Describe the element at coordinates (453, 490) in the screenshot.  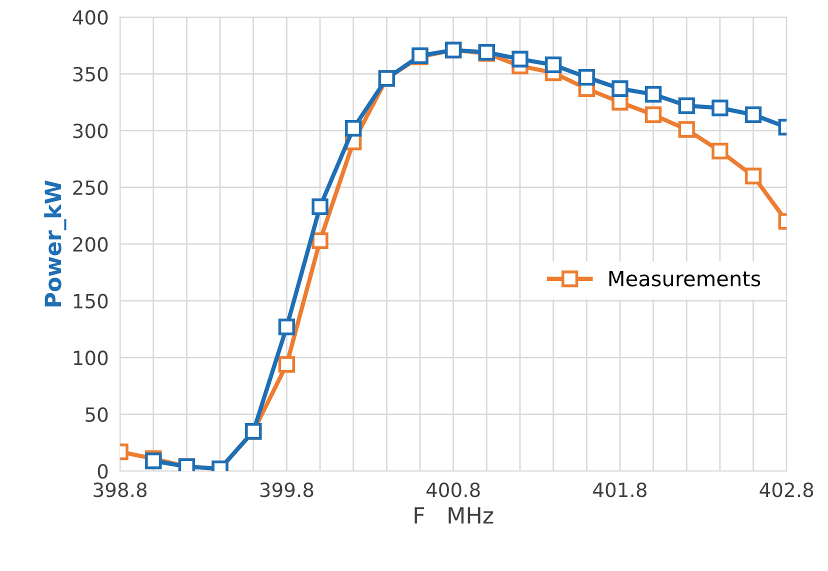
I see `x-tick-label: 400.8` at that location.